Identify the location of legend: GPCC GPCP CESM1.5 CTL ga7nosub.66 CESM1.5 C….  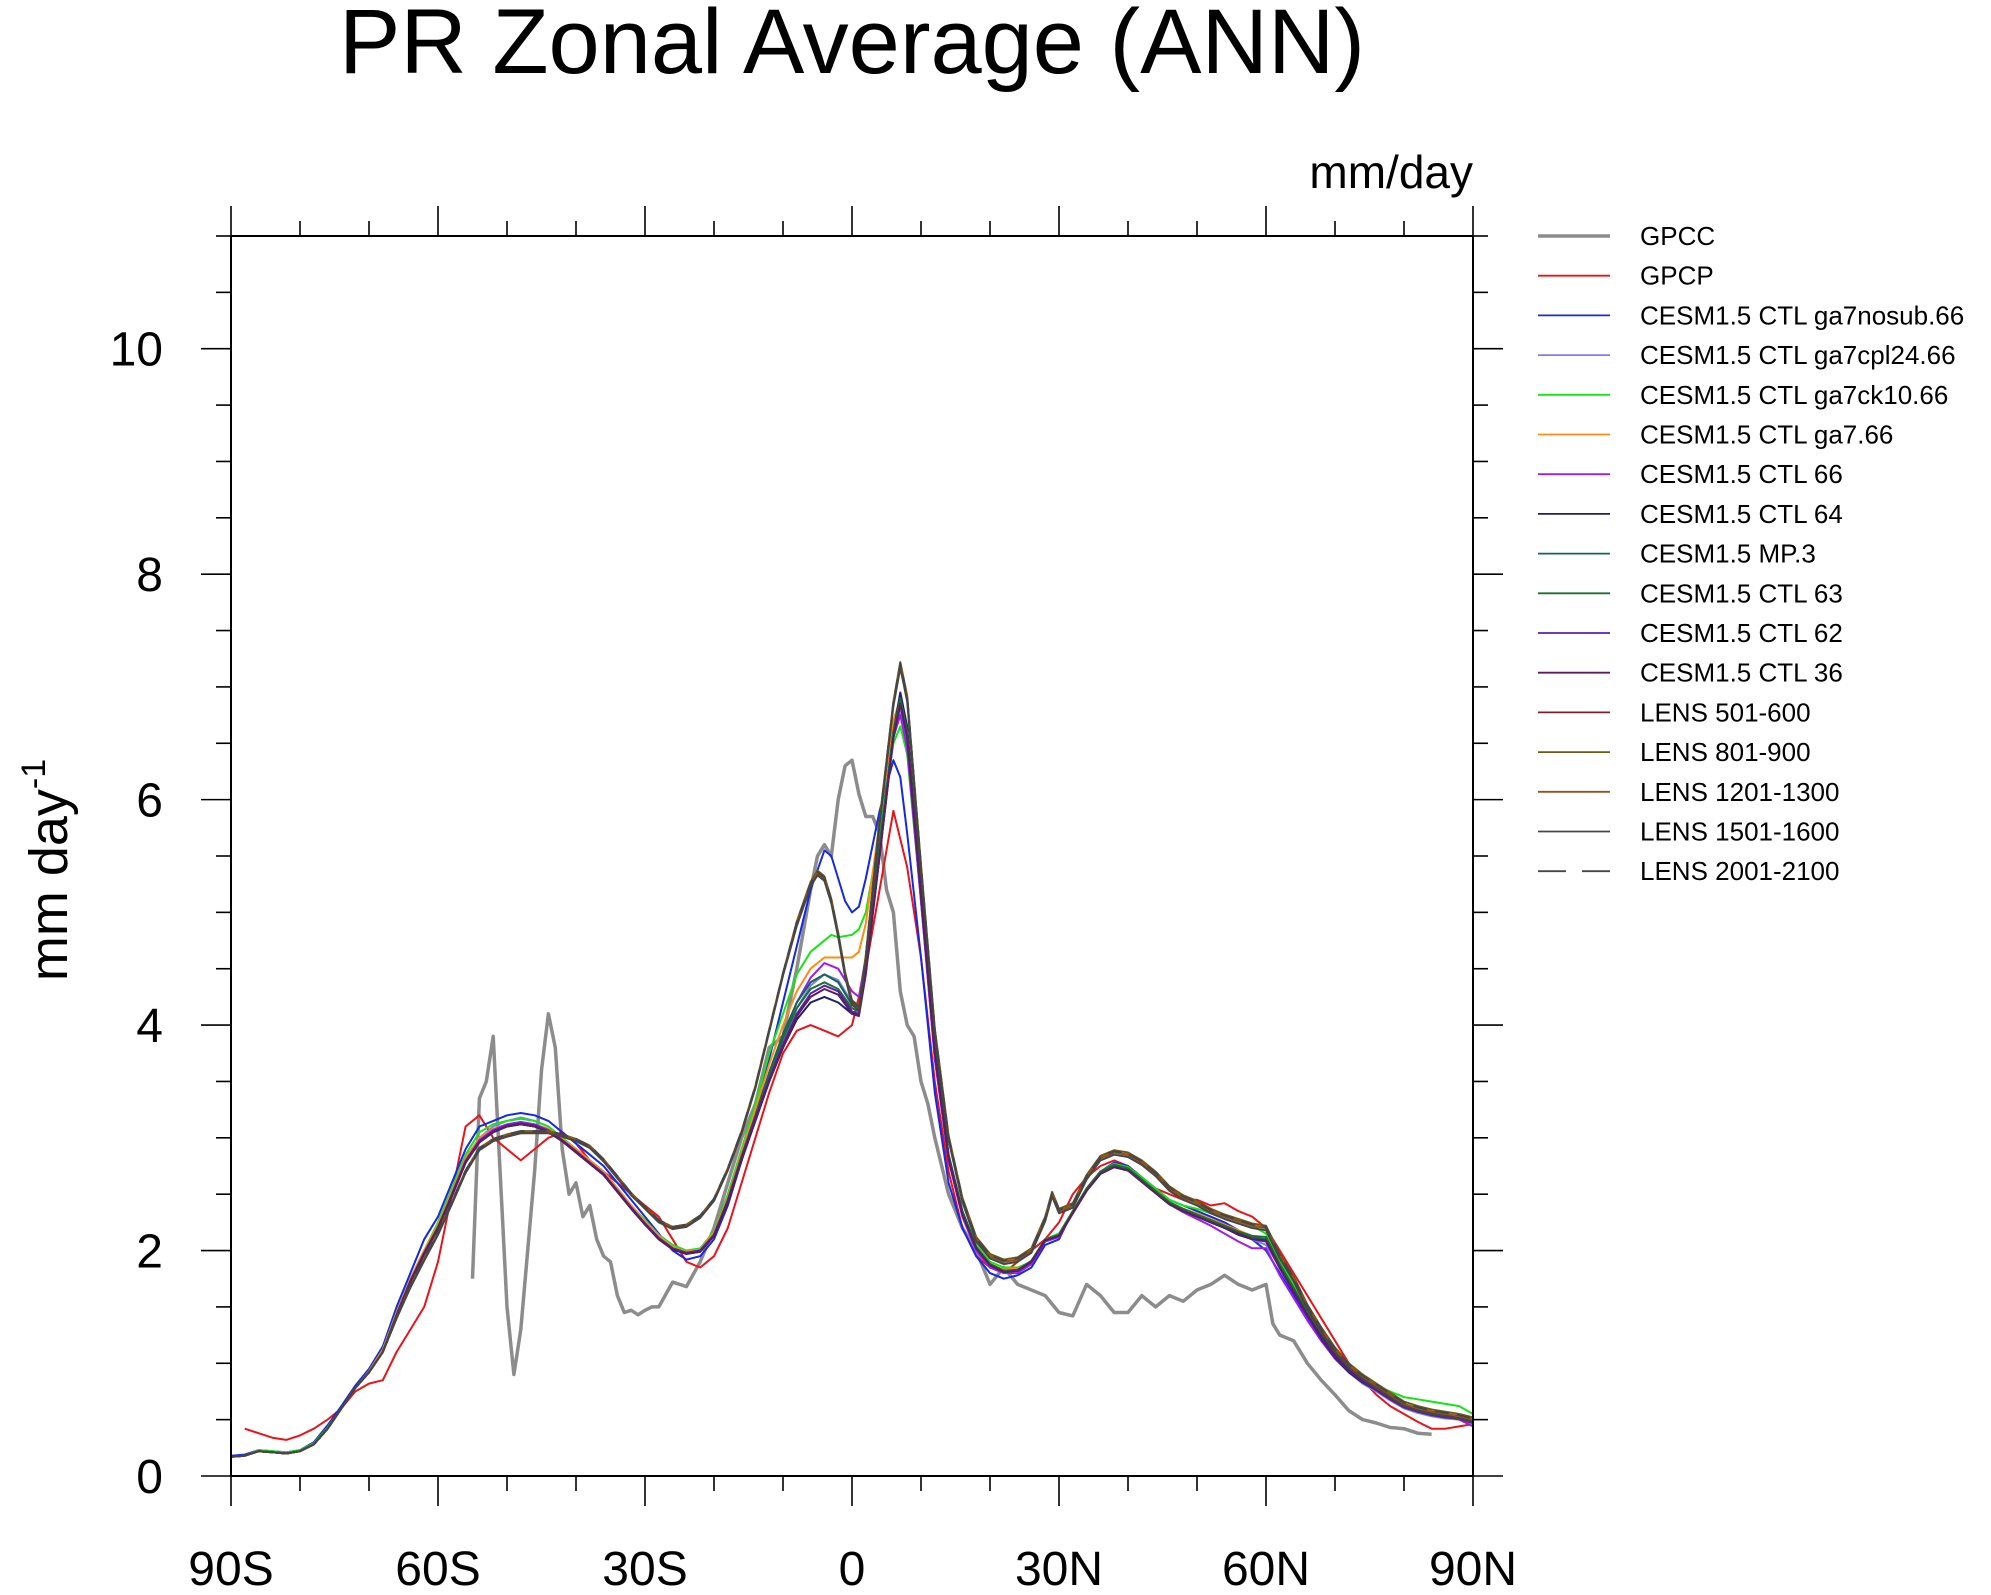
(1751, 553).